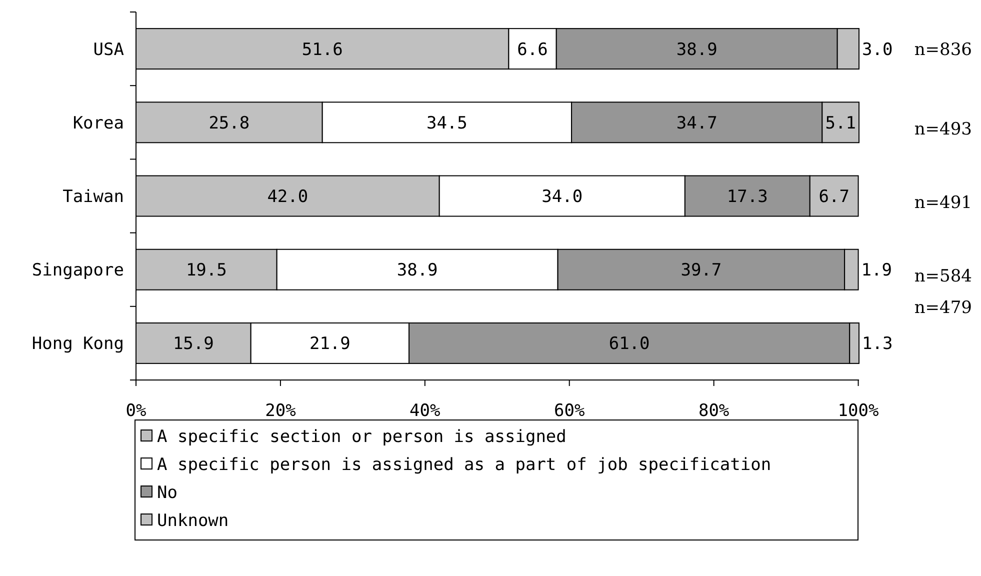 This screenshot has height=576, width=981. I want to click on data-label: 25.8, so click(229, 123).